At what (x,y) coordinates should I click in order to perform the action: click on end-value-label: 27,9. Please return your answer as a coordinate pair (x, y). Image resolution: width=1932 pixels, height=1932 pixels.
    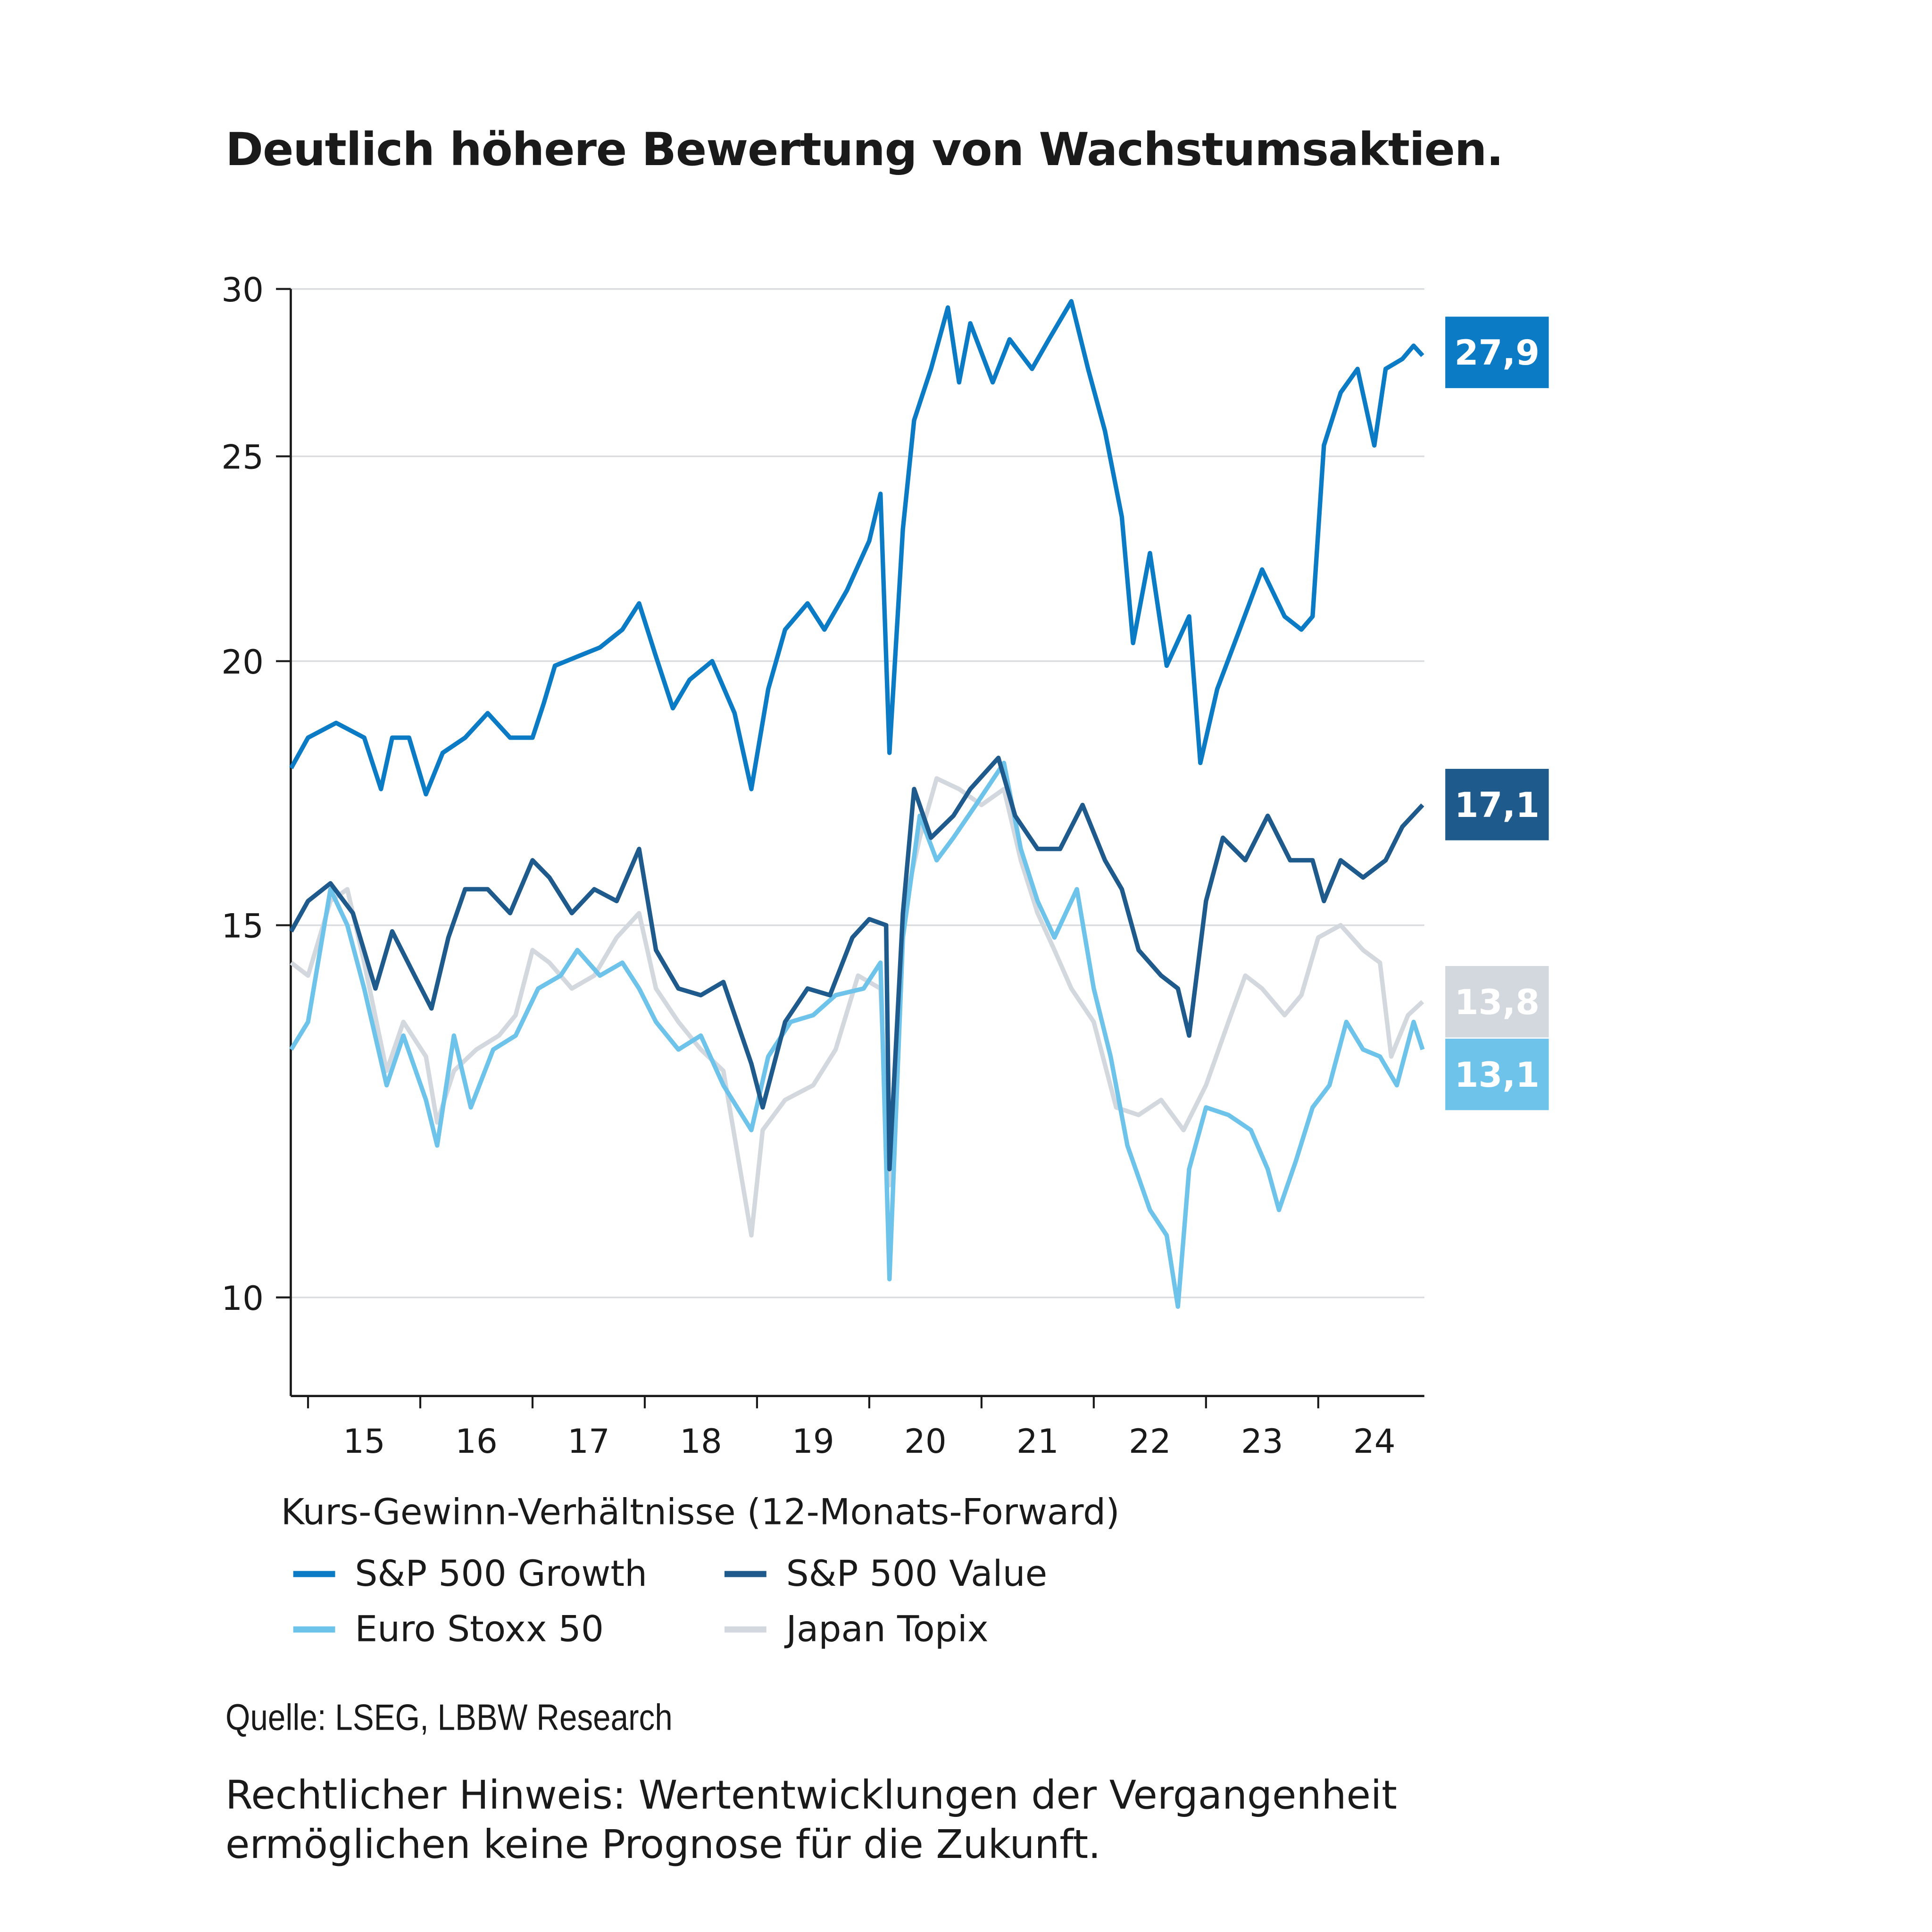
    Looking at the image, I should click on (1498, 353).